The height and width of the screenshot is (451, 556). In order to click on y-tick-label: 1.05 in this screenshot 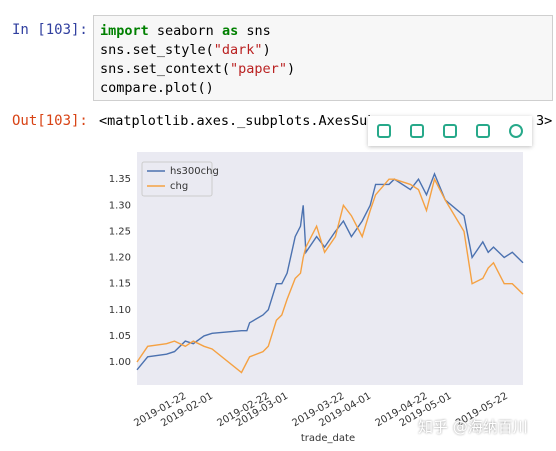, I will do `click(120, 336)`.